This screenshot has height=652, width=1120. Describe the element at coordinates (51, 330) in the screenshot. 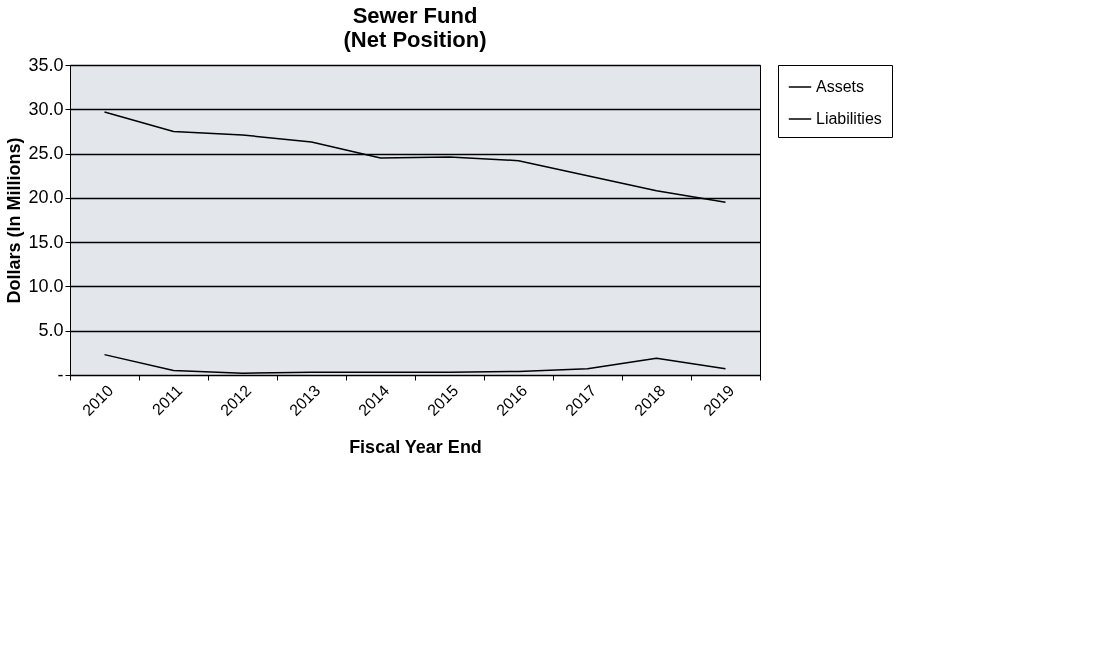

I see `y-tick-label: 5.0` at that location.